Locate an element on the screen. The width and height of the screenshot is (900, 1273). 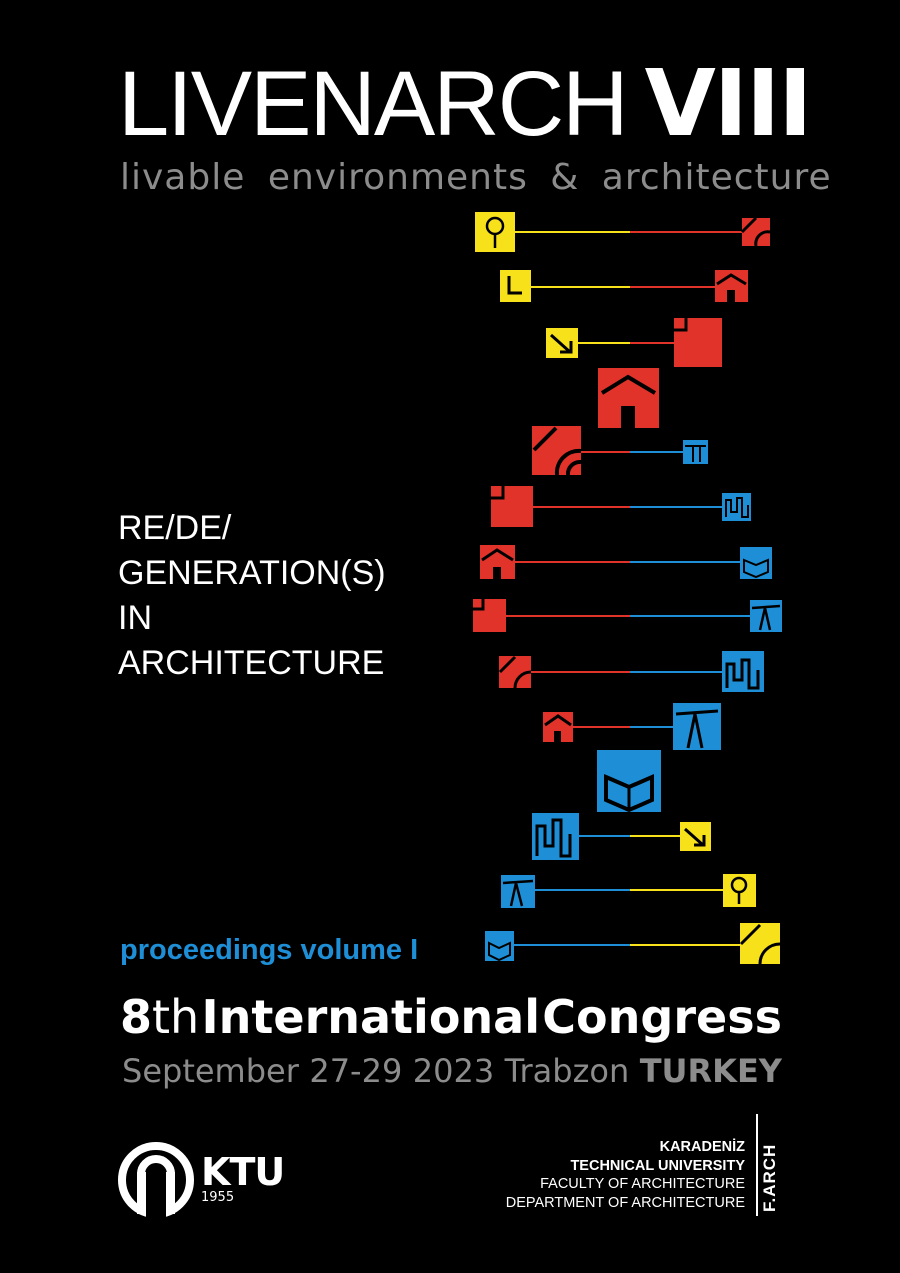
date-year: 2023 is located at coordinates (453, 1071).